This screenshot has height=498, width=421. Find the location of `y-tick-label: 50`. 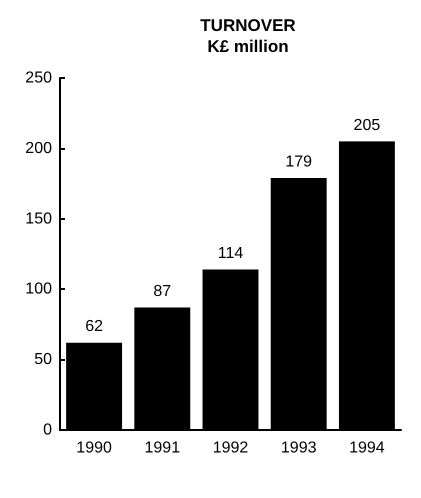

y-tick-label: 50 is located at coordinates (43, 359).